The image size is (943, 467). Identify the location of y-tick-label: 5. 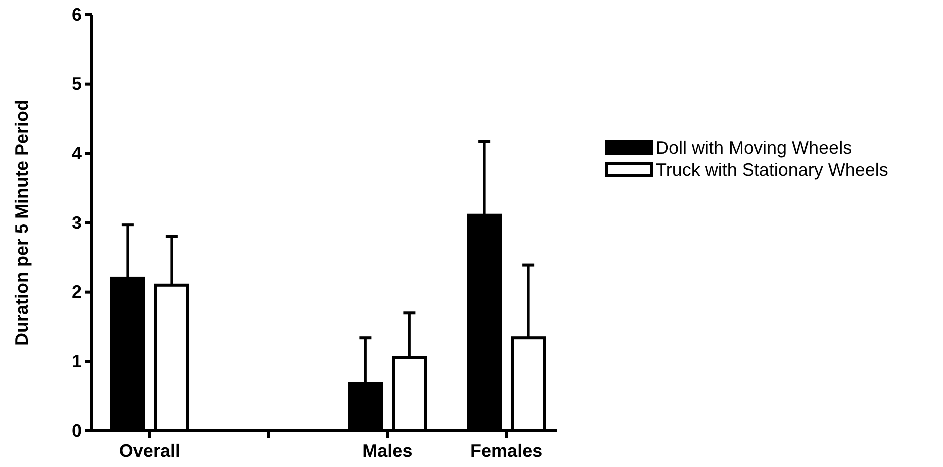
(77, 84).